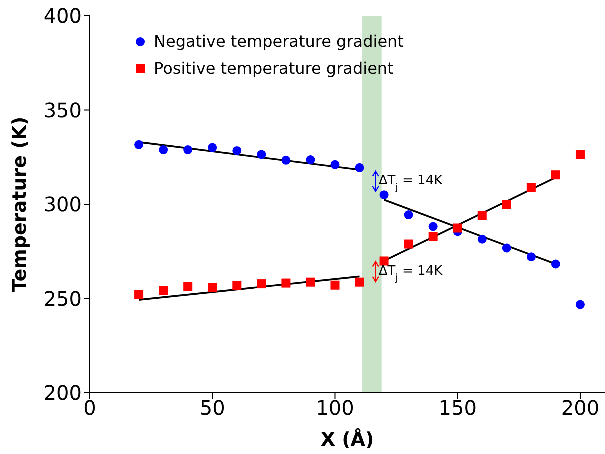 Image resolution: width=605 pixels, height=454 pixels. What do you see at coordinates (213, 408) in the screenshot?
I see `x-tick-label: 50` at bounding box center [213, 408].